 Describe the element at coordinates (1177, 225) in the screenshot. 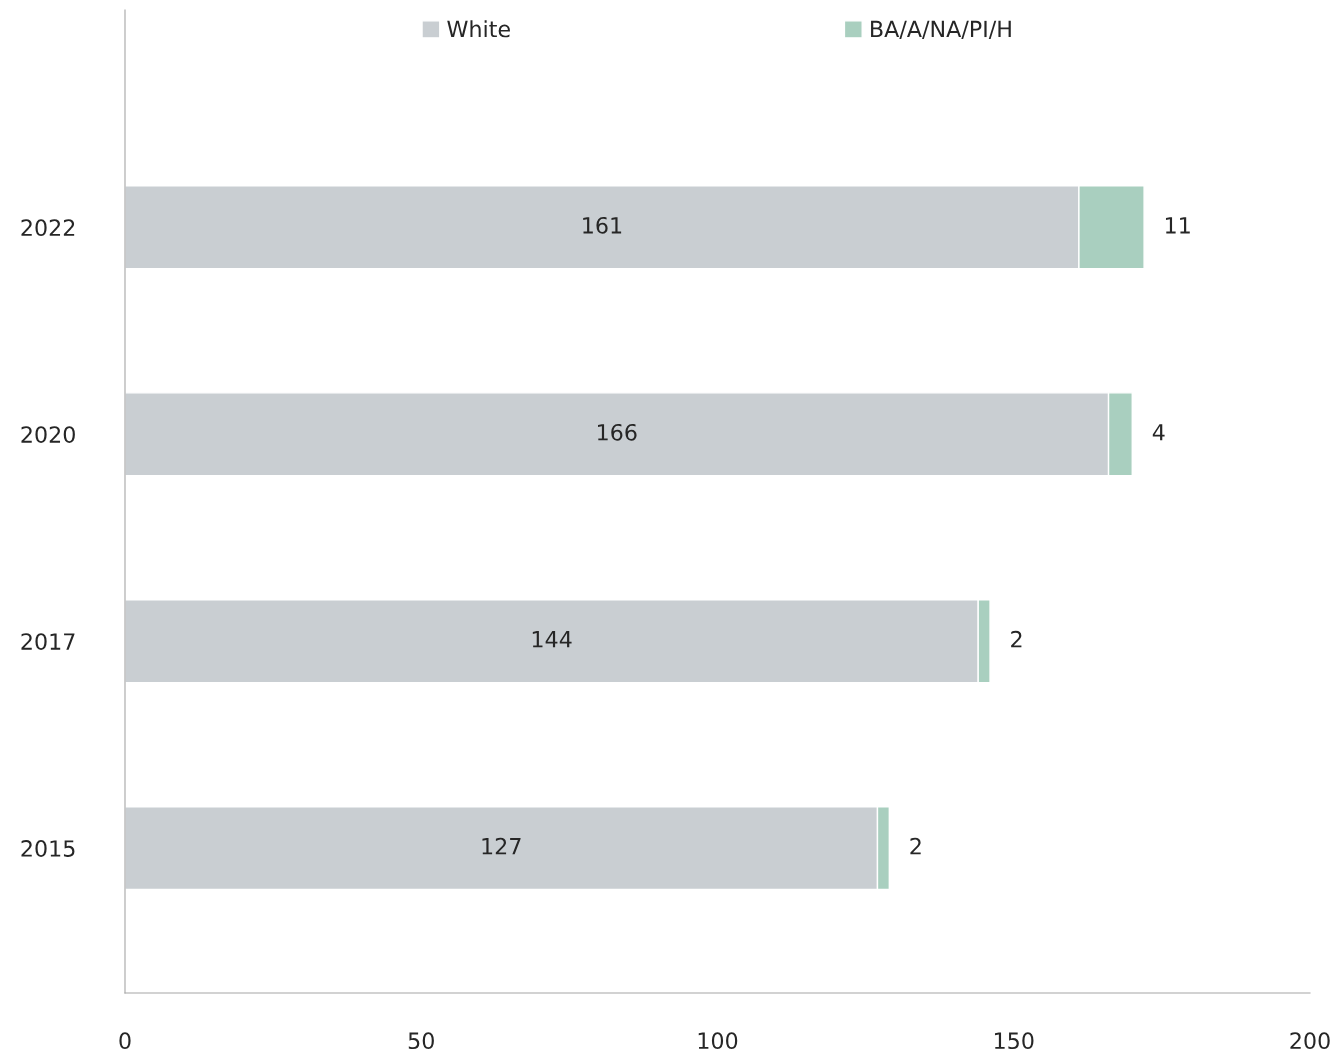

I see `data-label: 11` at that location.